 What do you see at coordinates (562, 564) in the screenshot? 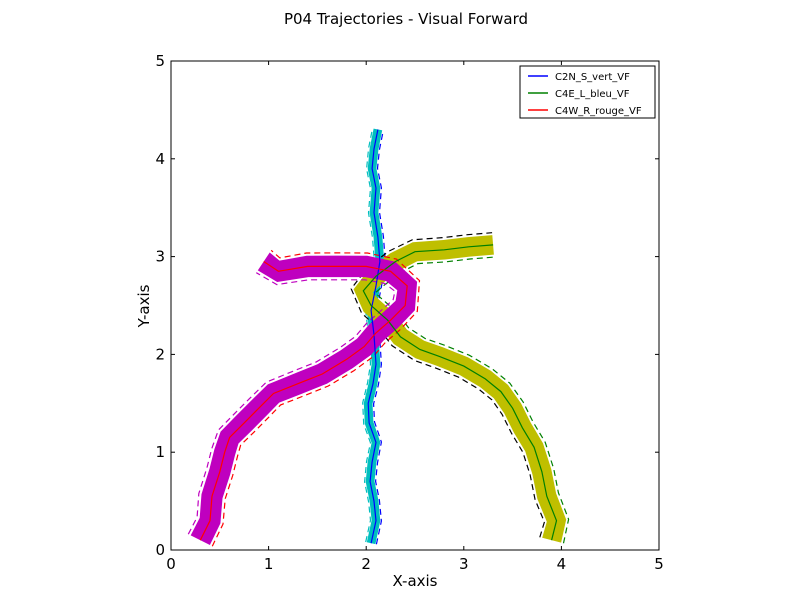
I see `x-tick-label: 4` at bounding box center [562, 564].